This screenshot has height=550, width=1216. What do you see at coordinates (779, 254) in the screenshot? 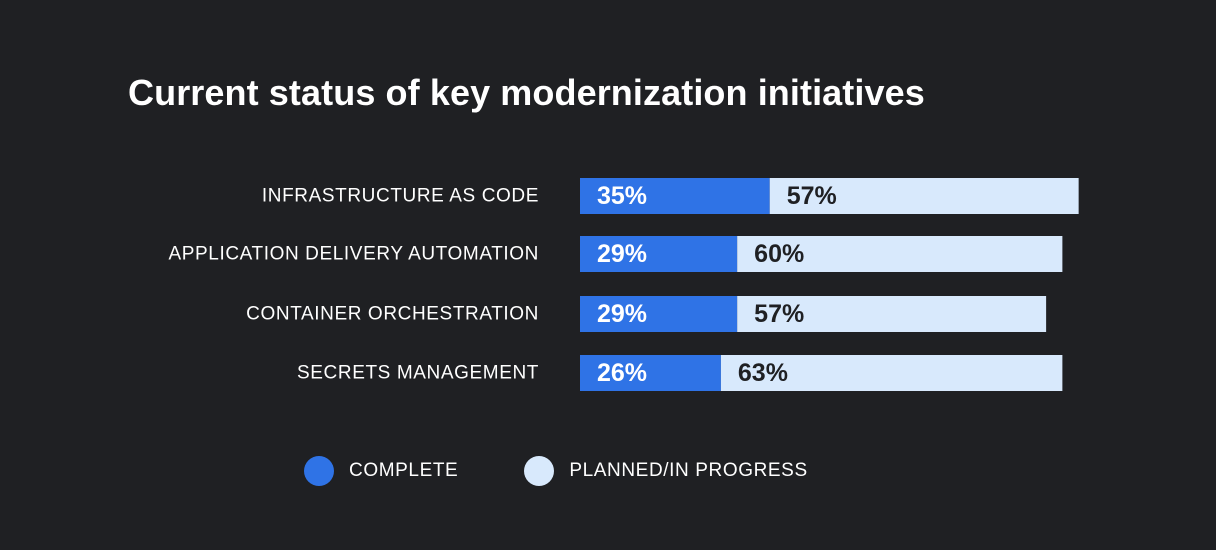
I see `data-label-planned: 60%` at bounding box center [779, 254].